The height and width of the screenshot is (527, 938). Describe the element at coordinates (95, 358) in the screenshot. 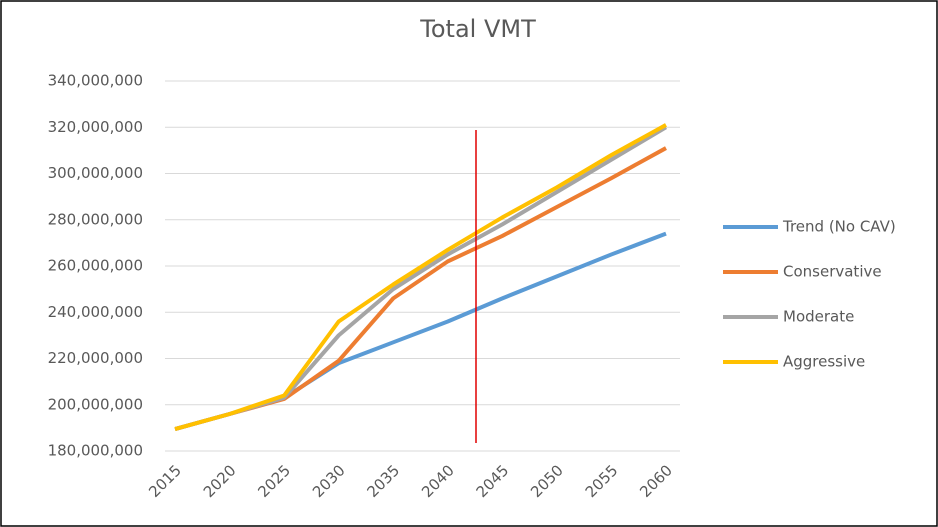

I see `y-tick-label: 220,000,000` at that location.